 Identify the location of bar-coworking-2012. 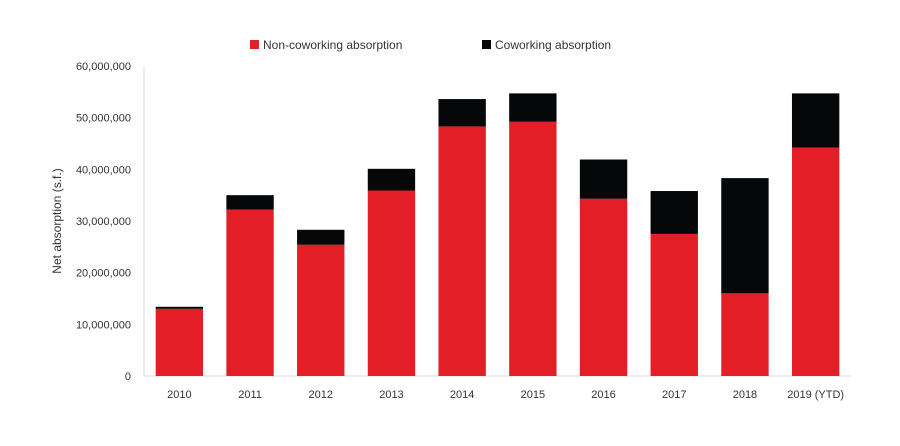
(321, 237).